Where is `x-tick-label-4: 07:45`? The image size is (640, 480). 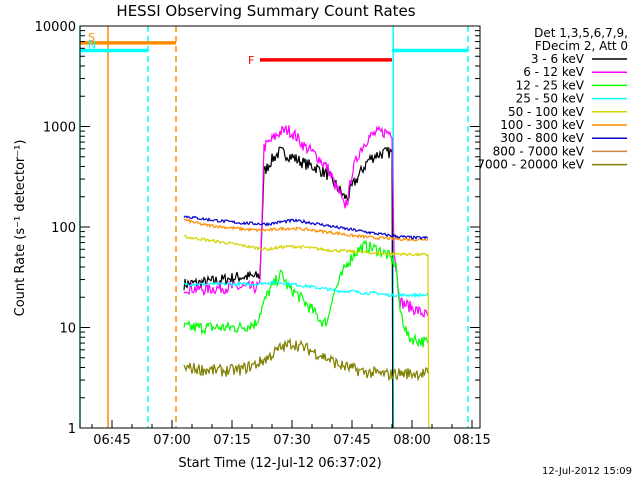
x-tick-label-4: 07:45 is located at coordinates (351, 440).